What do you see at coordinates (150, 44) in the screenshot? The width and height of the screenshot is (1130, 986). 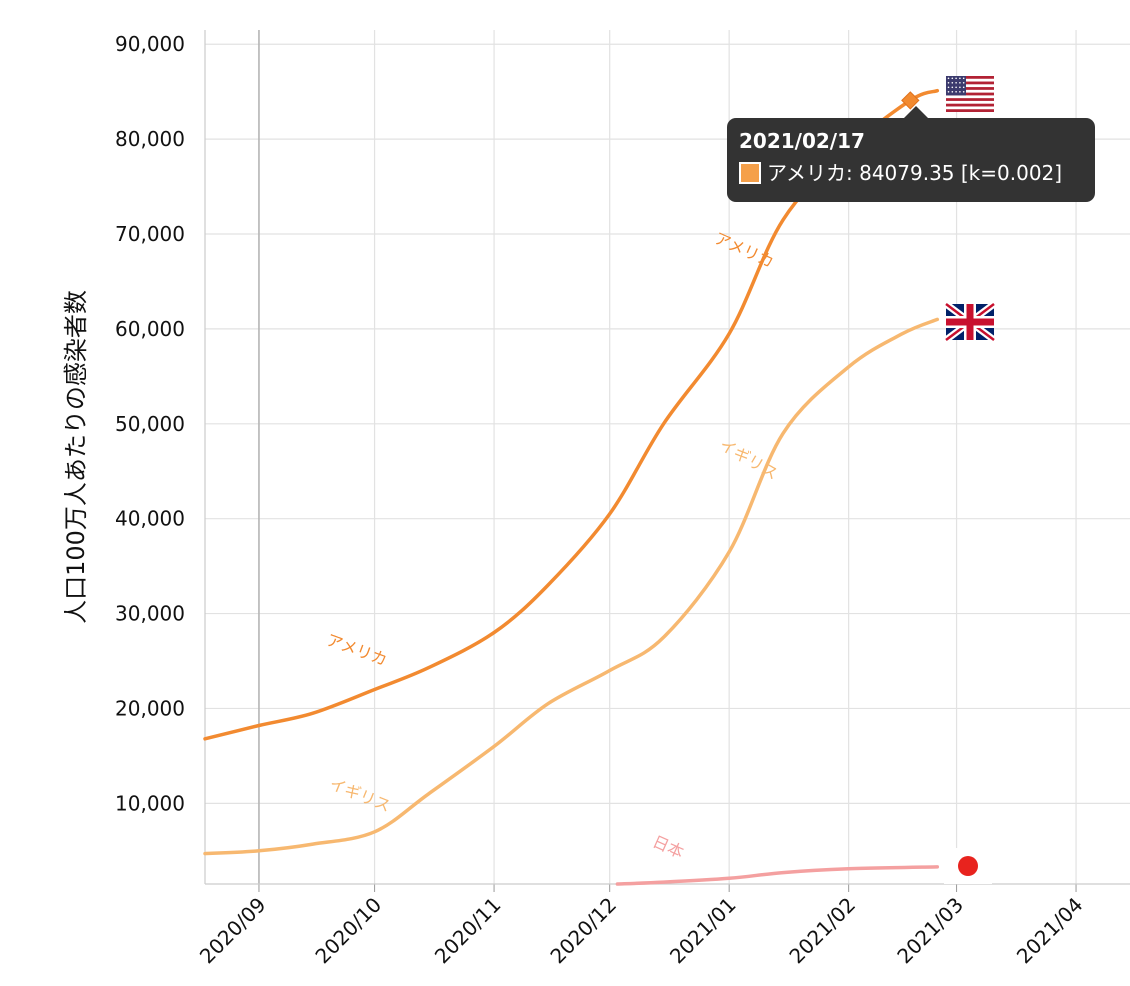 I see `y-tick-label: 90,000` at bounding box center [150, 44].